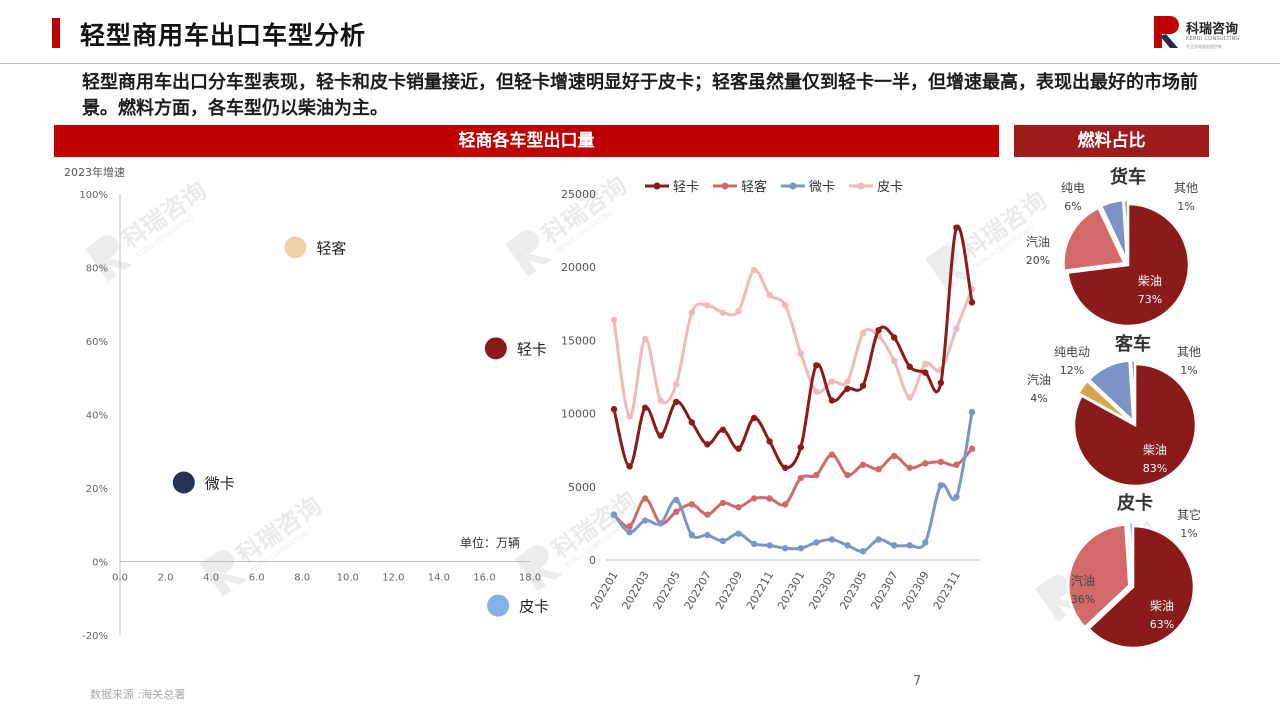 The width and height of the screenshot is (1280, 720). I want to click on data-source: 数据来源 :海关总署, so click(138, 694).